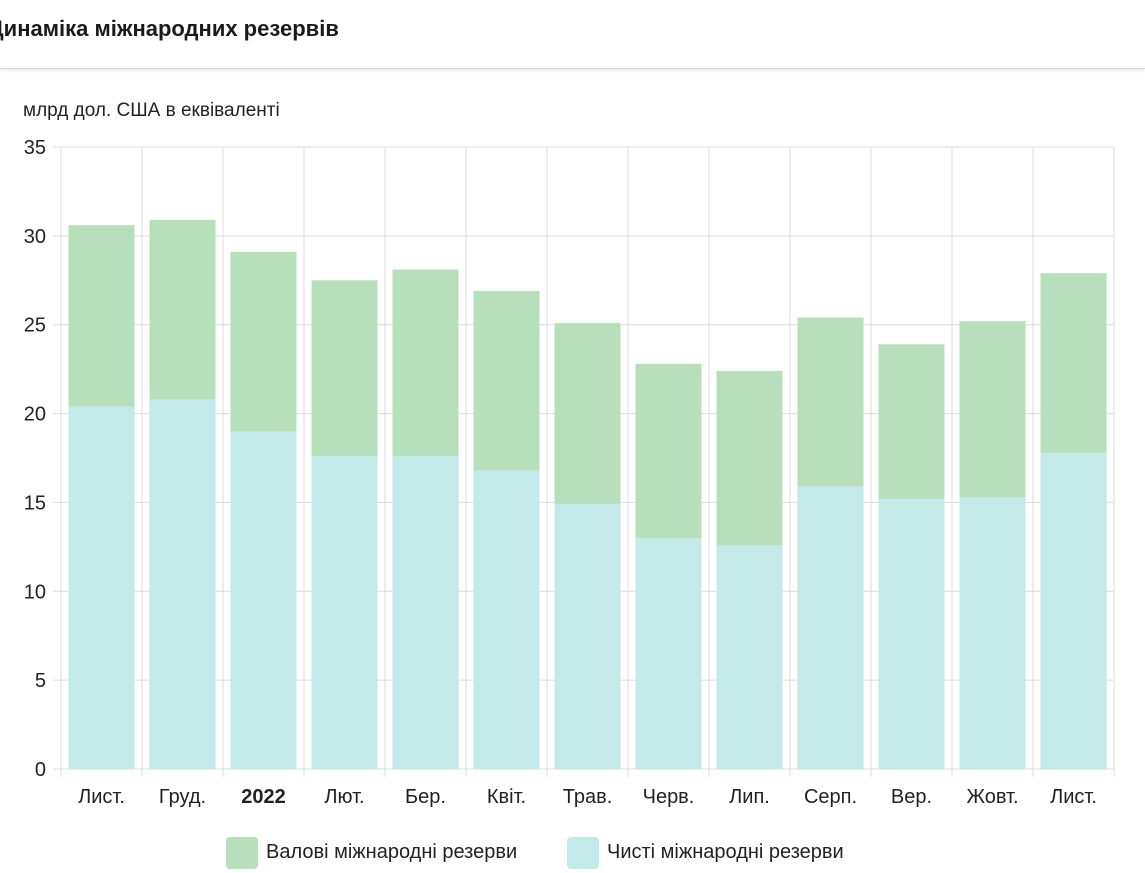 The height and width of the screenshot is (873, 1145). What do you see at coordinates (35, 503) in the screenshot?
I see `y-tick-label: 15` at bounding box center [35, 503].